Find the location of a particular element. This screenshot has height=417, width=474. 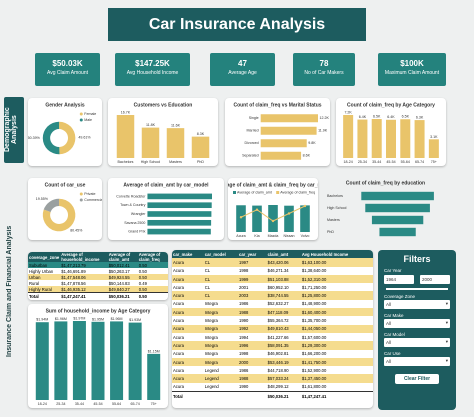

table-cell: $1,44,050.00 is located at coordinates (314, 329).